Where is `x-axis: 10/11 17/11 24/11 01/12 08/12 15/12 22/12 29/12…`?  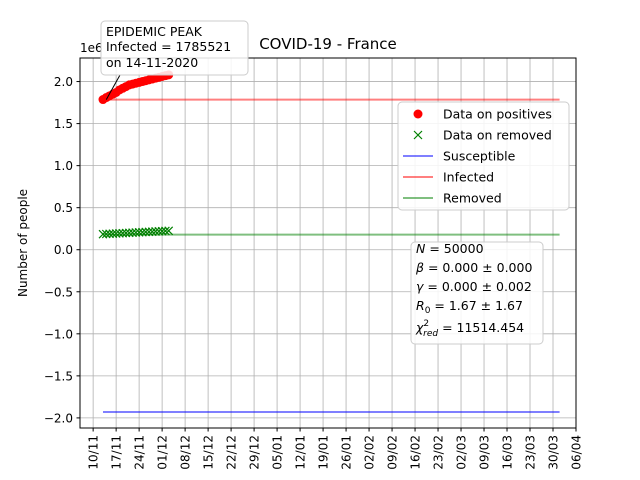 x-axis: 10/11 17/11 24/11 01/12 08/12 15/12 22/12 29/12… is located at coordinates (335, 449).